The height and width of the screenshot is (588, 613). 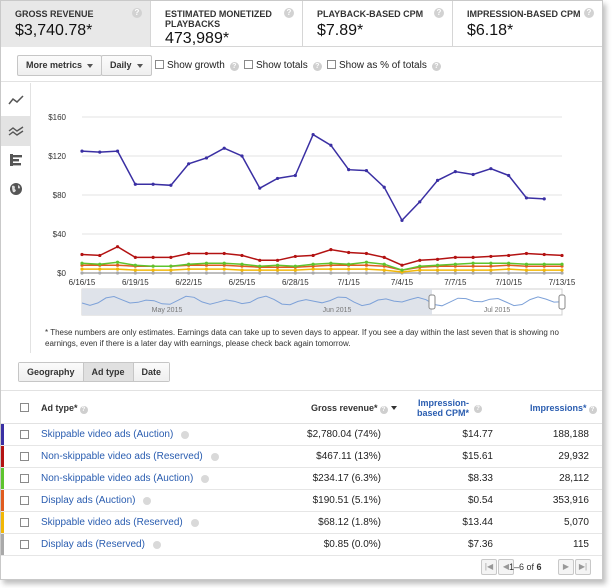 I want to click on more-metrics-button: More metrics, so click(x=60, y=65).